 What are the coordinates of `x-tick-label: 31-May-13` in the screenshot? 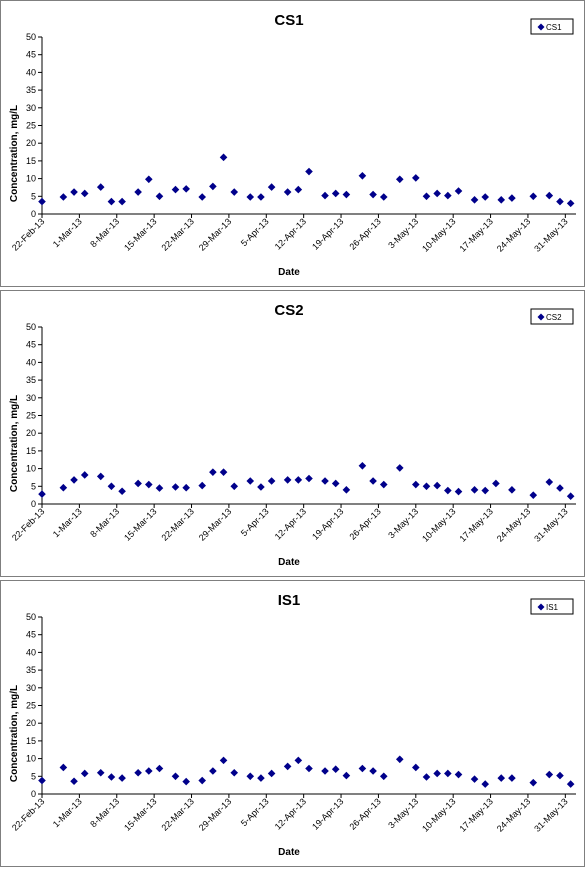 It's located at (550, 524).